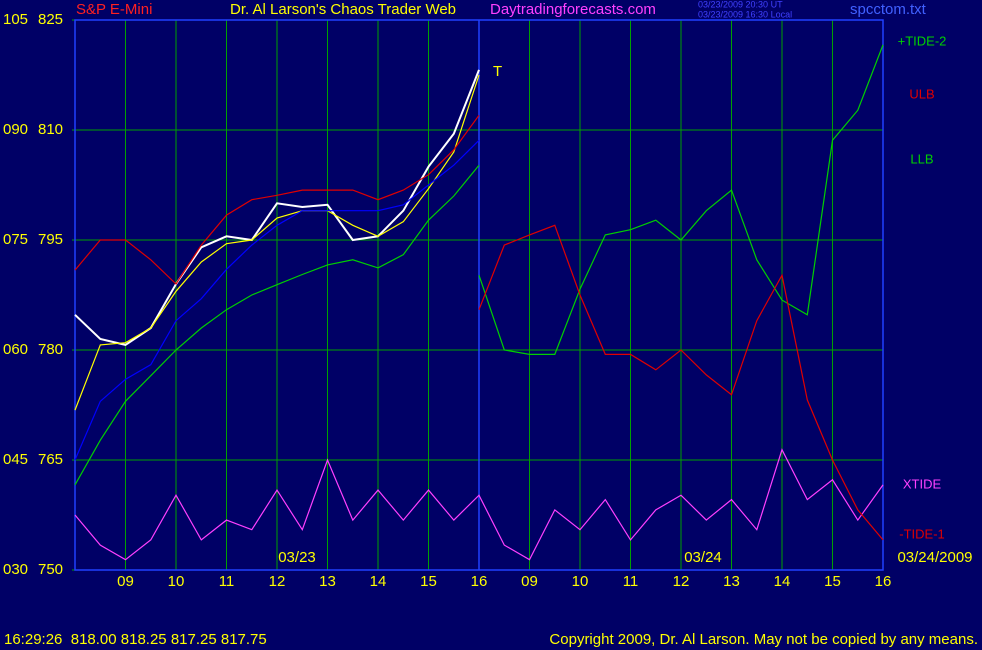 The image size is (982, 650). Describe the element at coordinates (135, 639) in the screenshot. I see `status-quote: 16:29:26 818.00 818.25 817.25 817.75` at that location.